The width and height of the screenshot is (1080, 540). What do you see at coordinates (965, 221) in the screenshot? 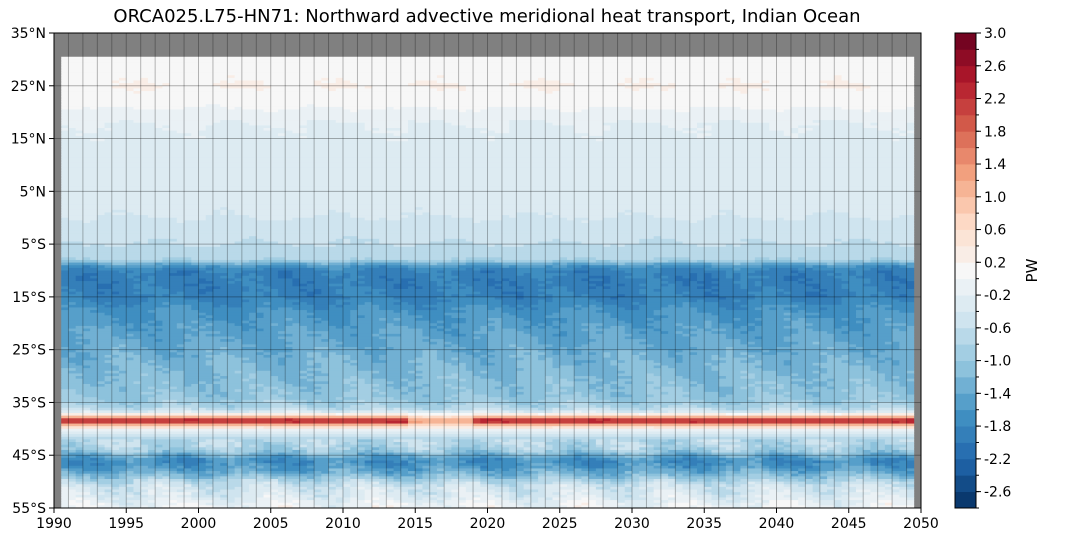
I see `colorbar-segment` at bounding box center [965, 221].